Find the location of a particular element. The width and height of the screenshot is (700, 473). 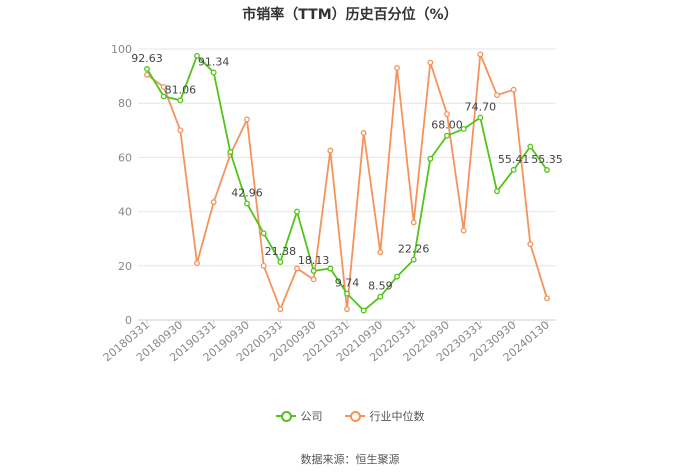

data-label: 8.59 is located at coordinates (380, 286).